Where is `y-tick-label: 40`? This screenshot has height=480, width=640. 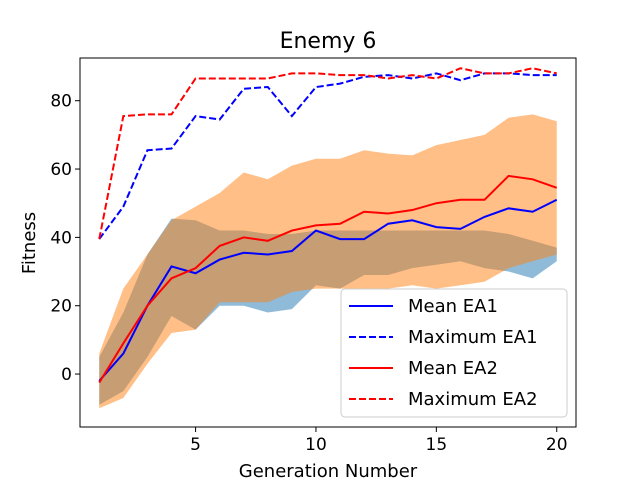 y-tick-label: 40 is located at coordinates (61, 238).